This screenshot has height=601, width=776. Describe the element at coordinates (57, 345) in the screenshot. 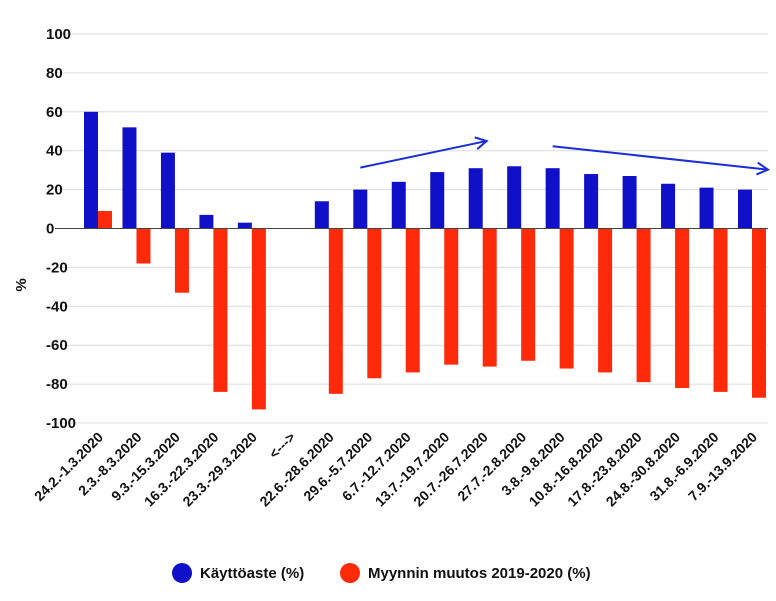

I see `y-tick-label: -60` at that location.